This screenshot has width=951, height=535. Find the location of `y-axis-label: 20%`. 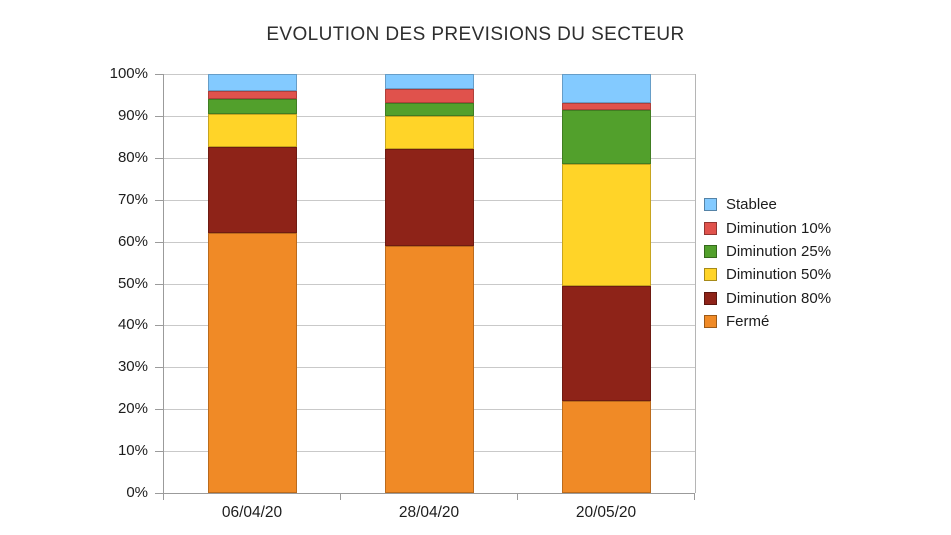

y-axis-label: 20% is located at coordinates (132, 408).